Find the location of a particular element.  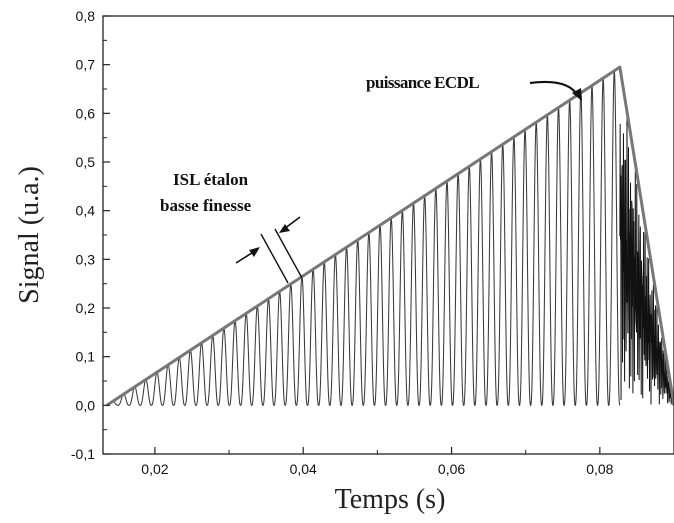

isl-marker-line-left is located at coordinates (274, 258).